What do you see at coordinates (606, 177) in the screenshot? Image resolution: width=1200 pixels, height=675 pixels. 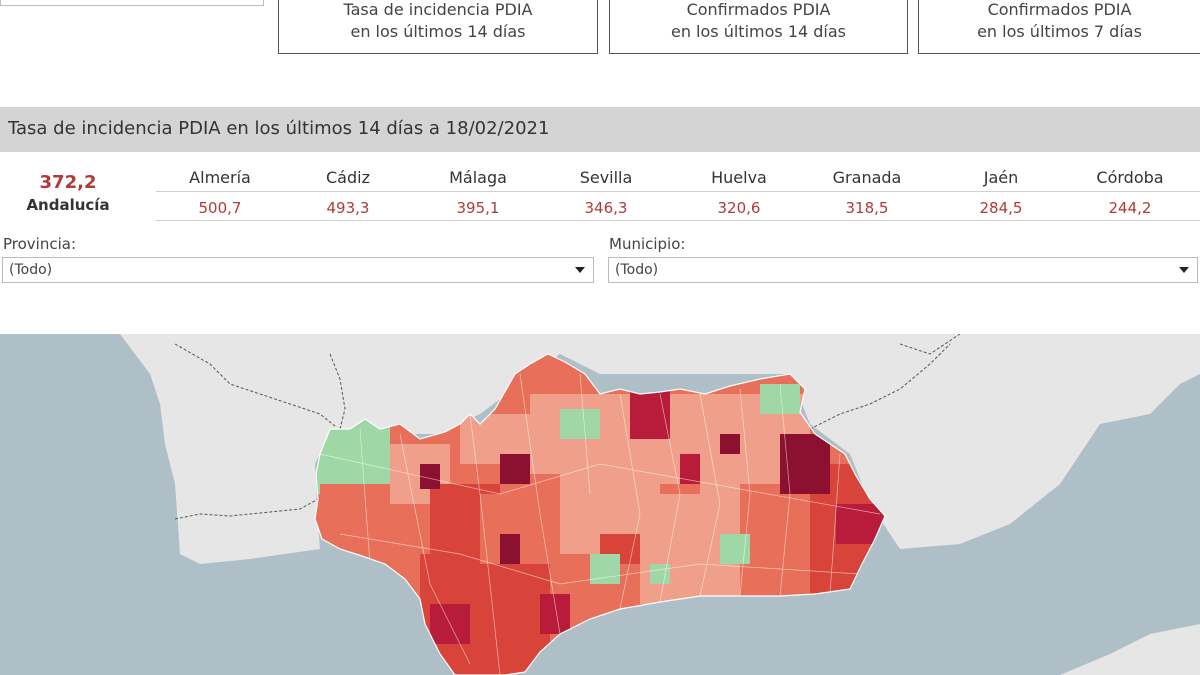 I see `province-name: Sevilla` at bounding box center [606, 177].